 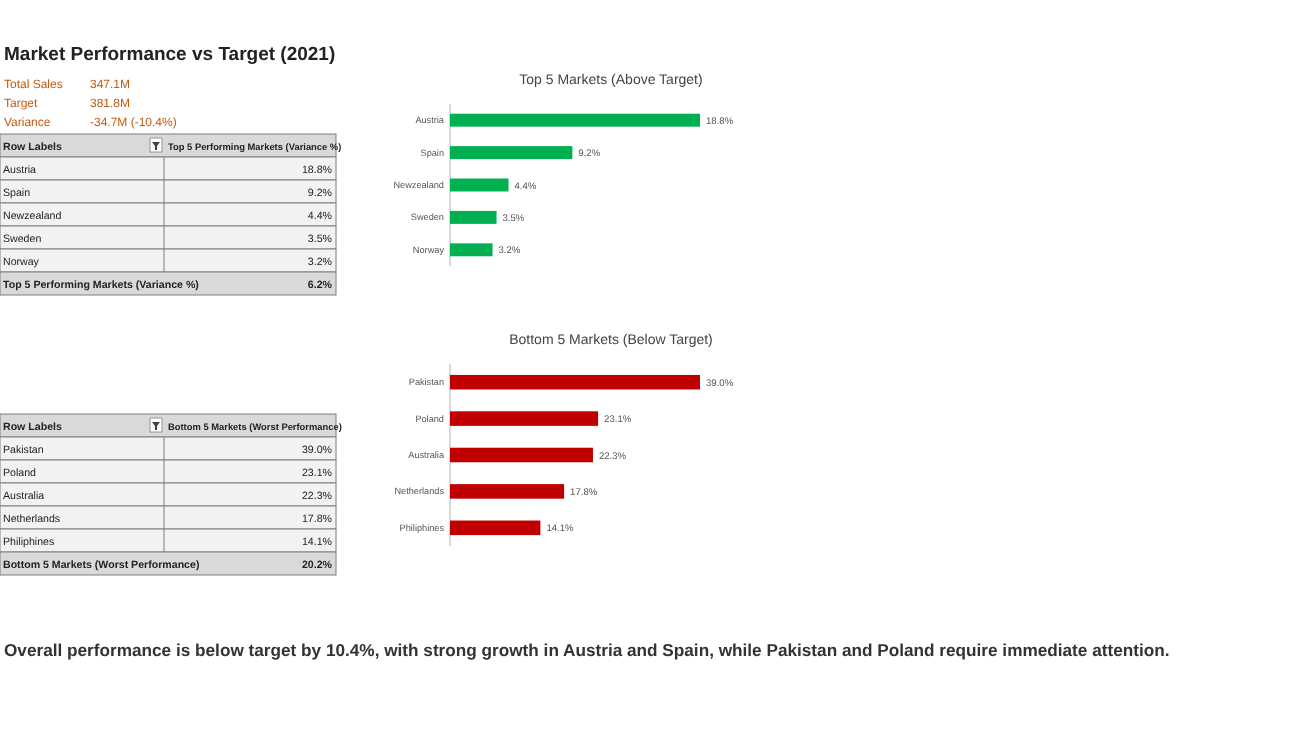 What do you see at coordinates (587, 650) in the screenshot?
I see `text: Overall performance is below target by 10.4%, with strong growth in Austria and Spain, while Pakistan and Poland require immediate attention.` at bounding box center [587, 650].